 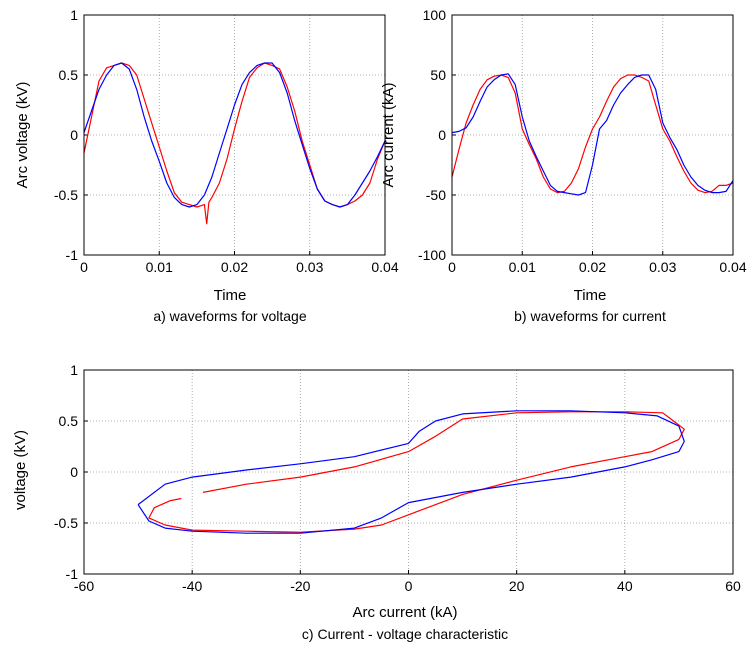 I want to click on chart-b-xtick-label: 0.03, so click(x=662, y=267).